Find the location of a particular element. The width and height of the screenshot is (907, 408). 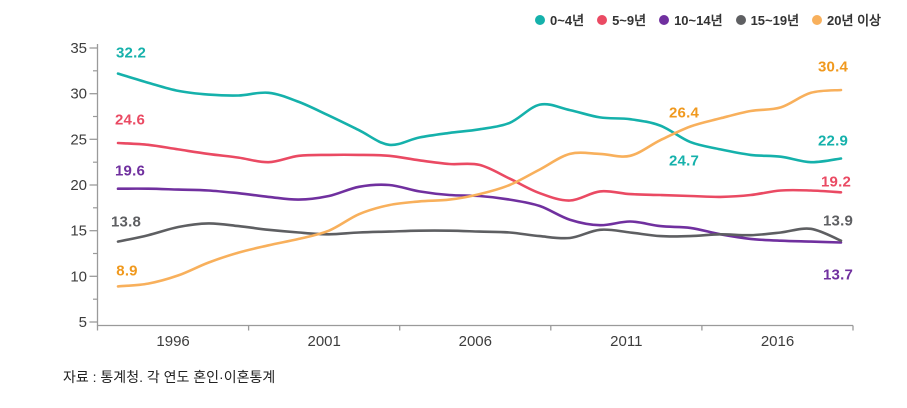

y-tick-label: 30 is located at coordinates (78, 94).